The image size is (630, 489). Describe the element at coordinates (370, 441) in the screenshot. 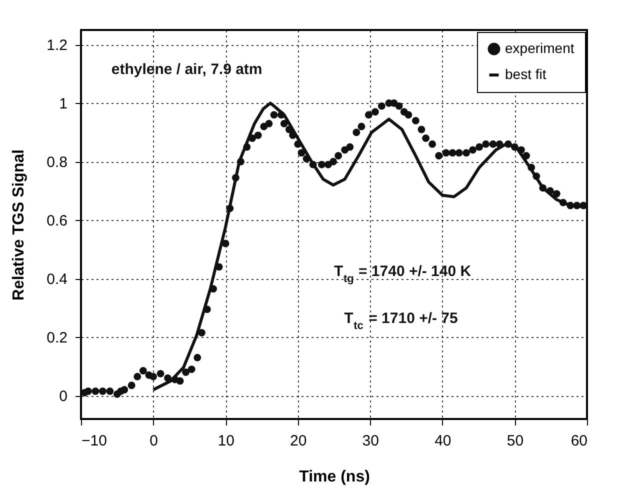

I see `x-tick-label: 30` at that location.